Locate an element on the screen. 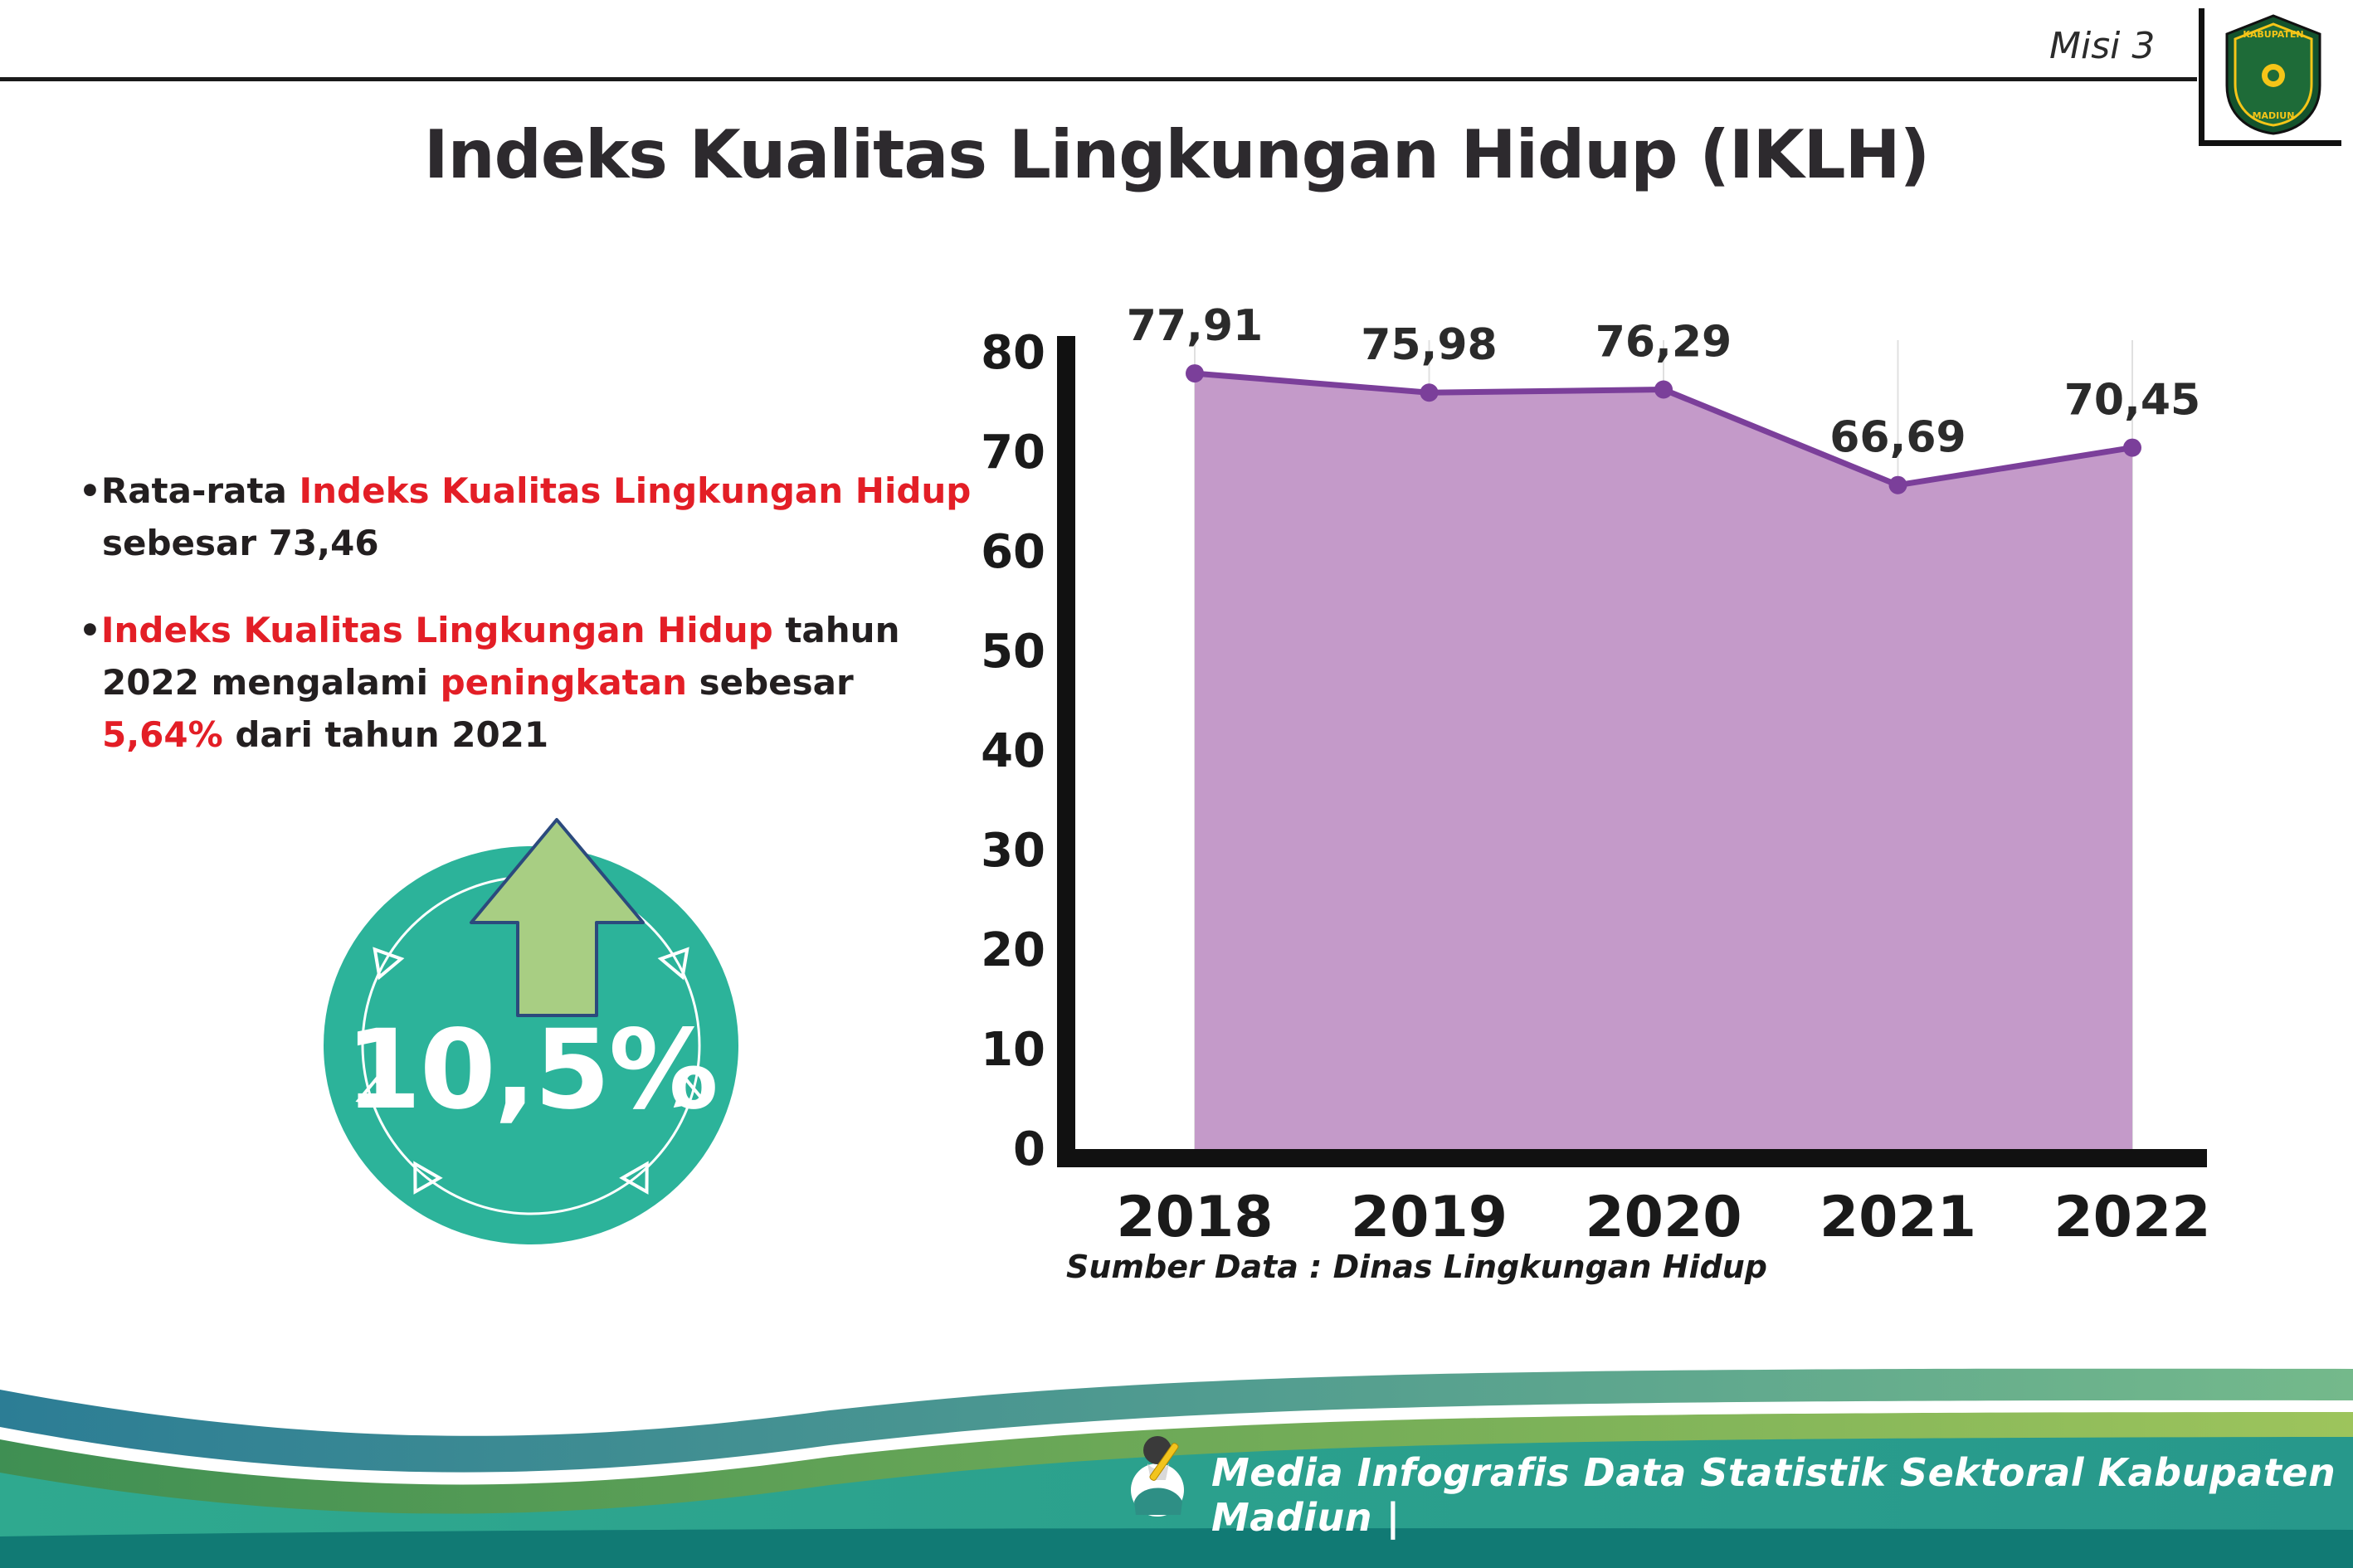 The width and height of the screenshot is (2353, 1568). page-title: Indeks Kualitas Lingkungan Hidup (IKLH) is located at coordinates (1176, 154).